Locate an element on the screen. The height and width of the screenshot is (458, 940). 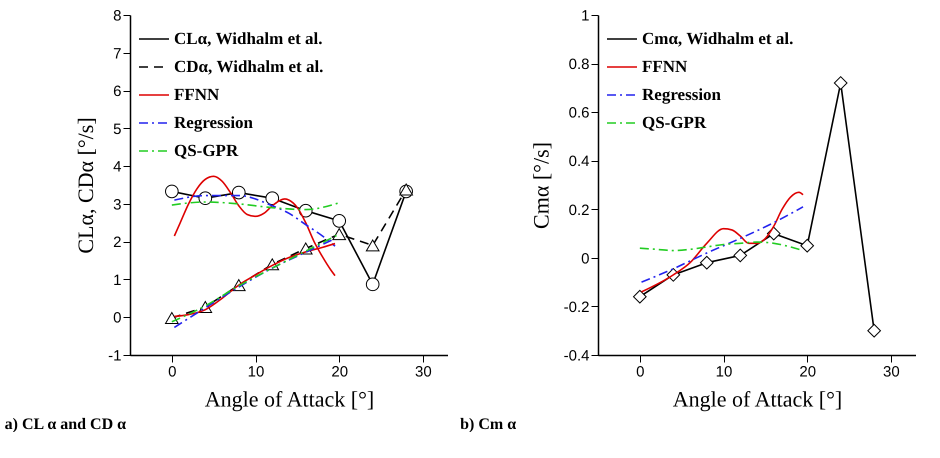
legend-label: Cmα, Widhalm et al. is located at coordinates (718, 38).